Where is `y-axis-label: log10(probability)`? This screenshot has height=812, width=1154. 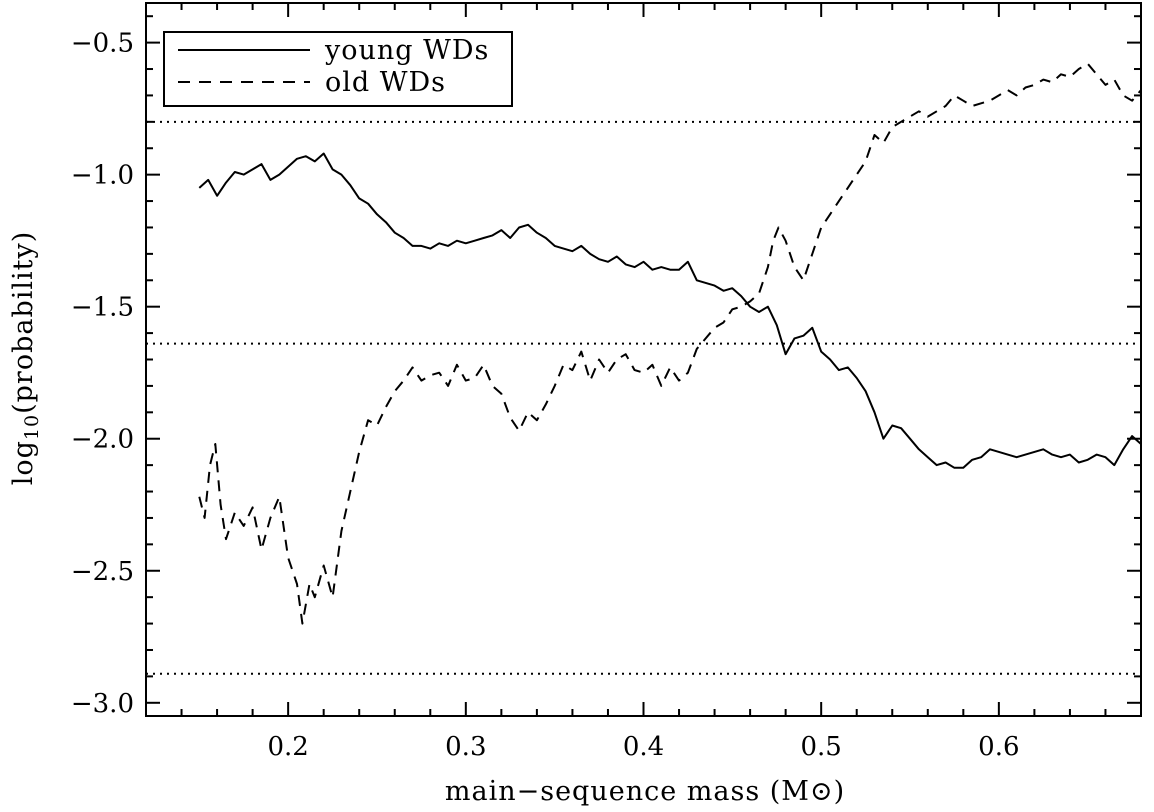 y-axis-label: log10(probability) is located at coordinates (25, 358).